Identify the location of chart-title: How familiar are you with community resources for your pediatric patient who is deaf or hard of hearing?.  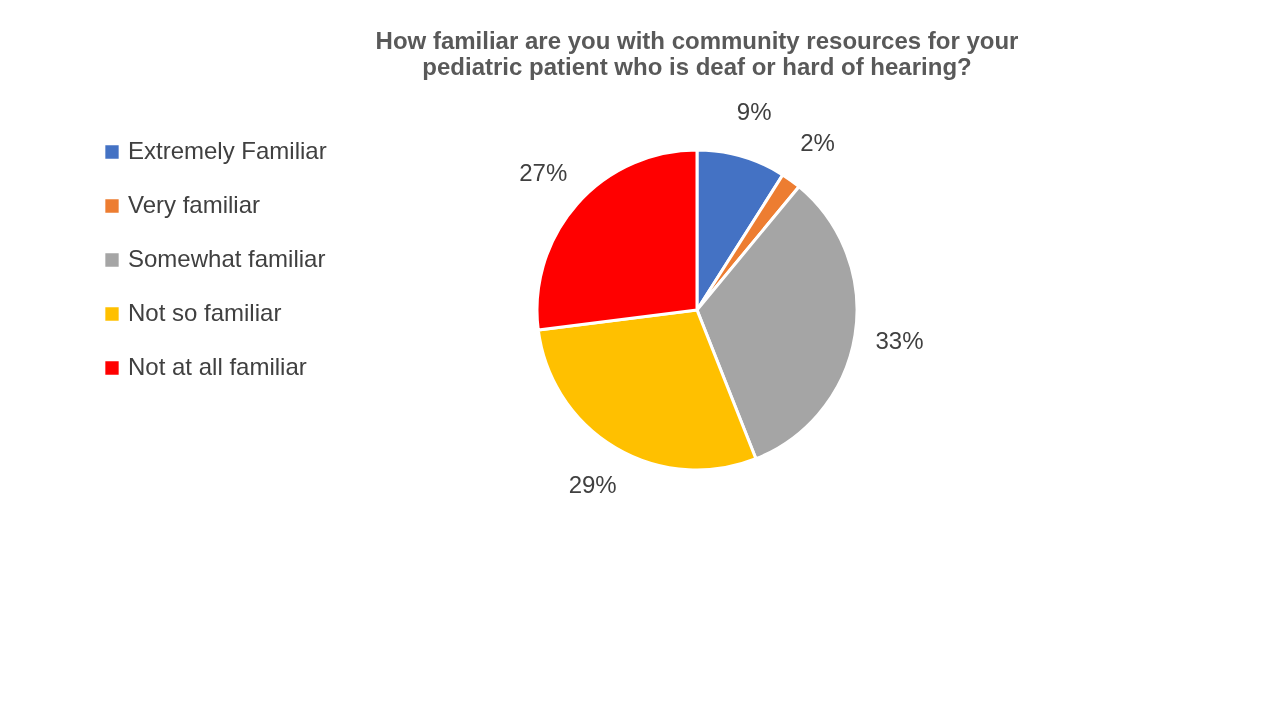
(697, 53).